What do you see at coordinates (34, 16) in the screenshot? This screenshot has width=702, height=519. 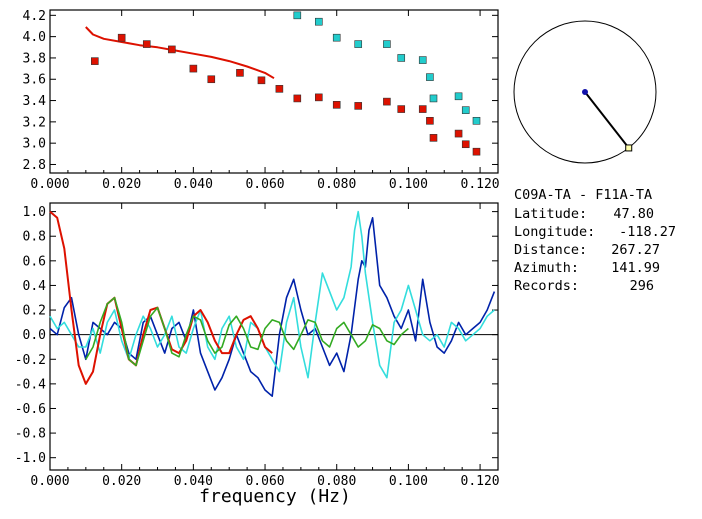 I see `y-tick-label: 4.2` at bounding box center [34, 16].